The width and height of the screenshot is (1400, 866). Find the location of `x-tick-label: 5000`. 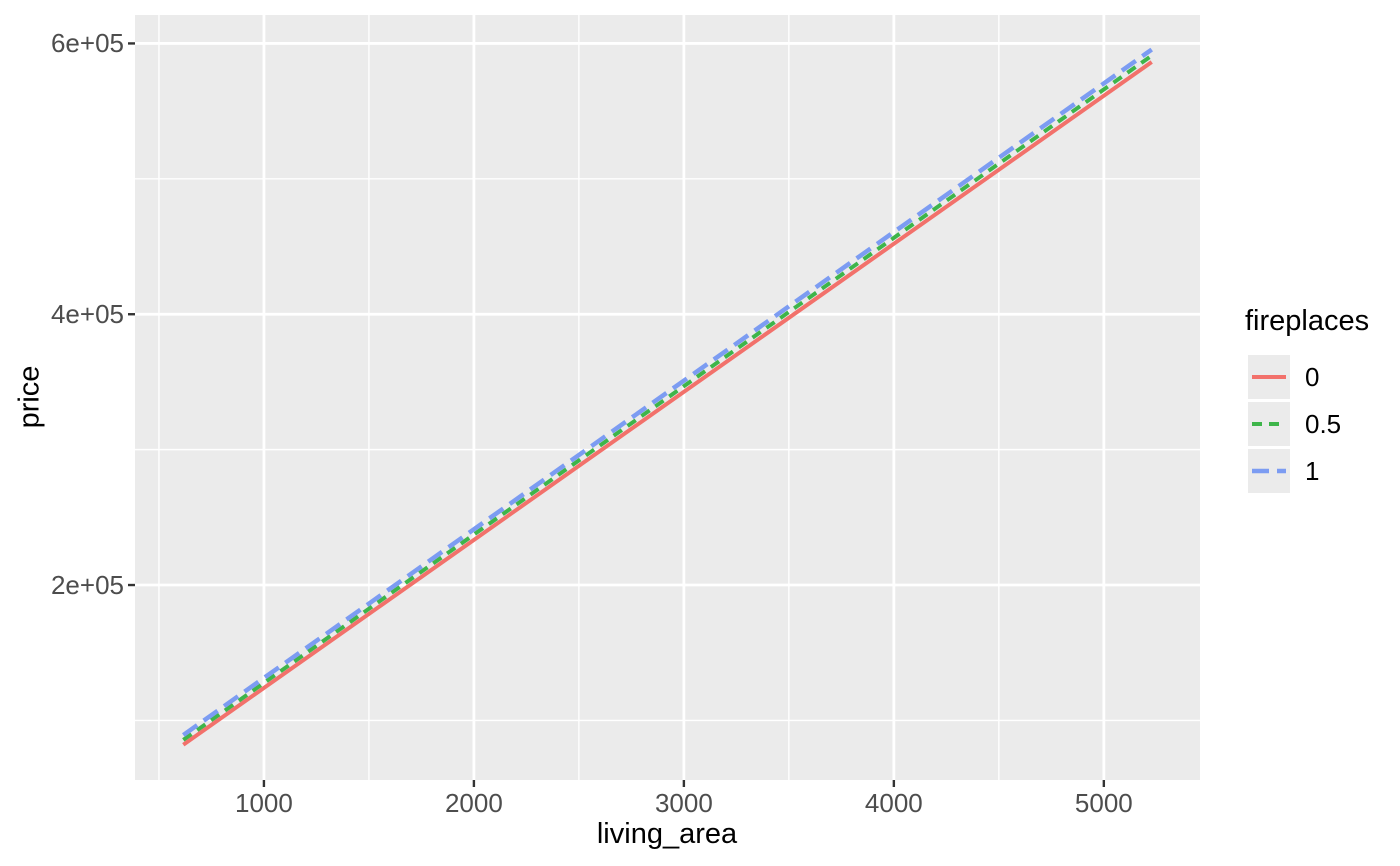

x-tick-label: 5000 is located at coordinates (1103, 803).